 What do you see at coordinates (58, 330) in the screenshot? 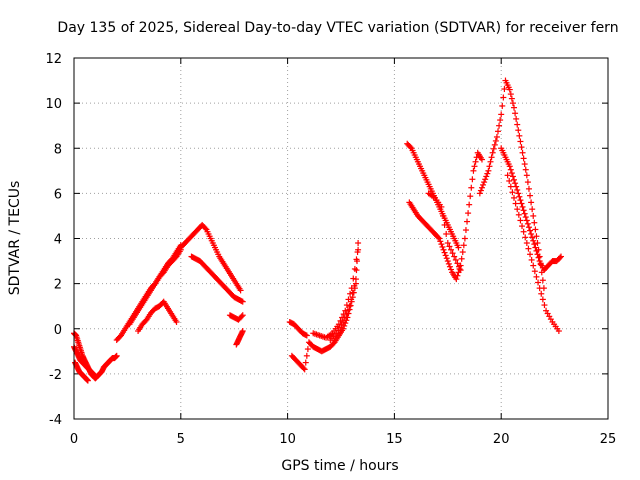
I see `y-tick-label: 0` at bounding box center [58, 330].